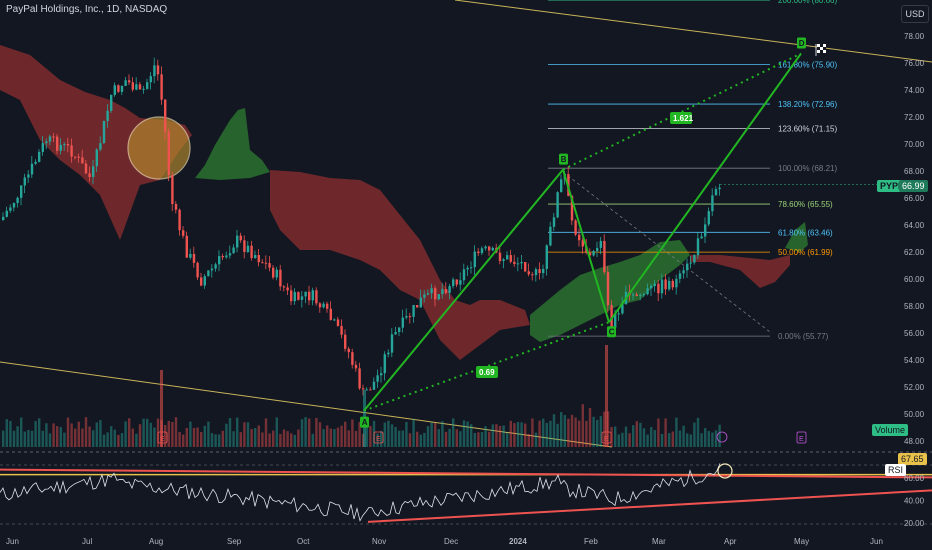  Describe the element at coordinates (563, 159) in the screenshot. I see `pattern-point-B` at that location.